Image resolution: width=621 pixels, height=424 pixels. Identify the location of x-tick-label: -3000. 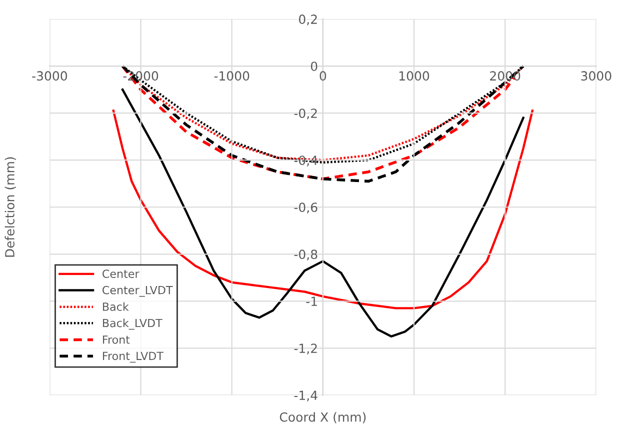
(50, 76).